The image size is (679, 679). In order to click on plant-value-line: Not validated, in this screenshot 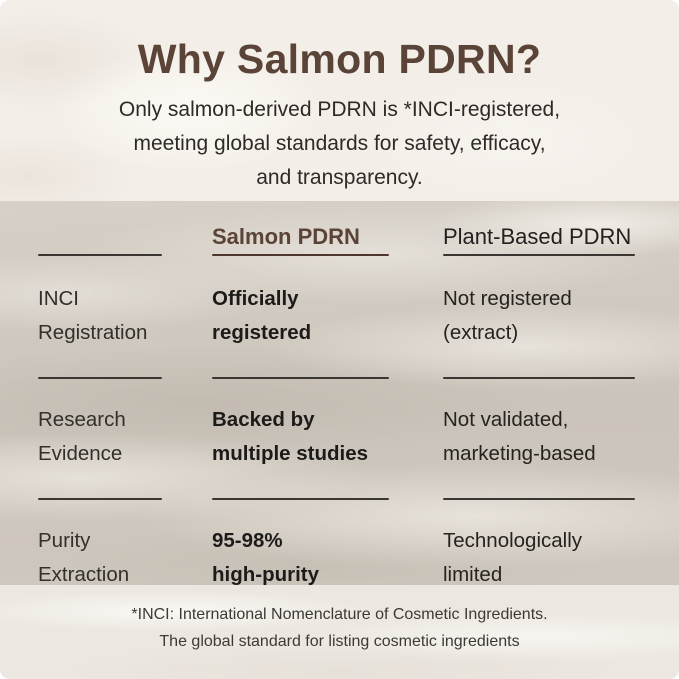, I will do `click(506, 419)`.